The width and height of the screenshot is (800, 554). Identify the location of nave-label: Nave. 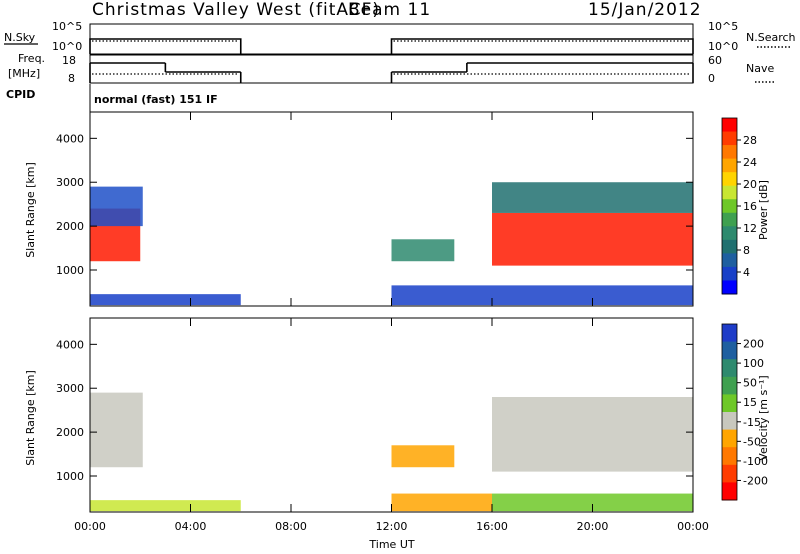
(760, 68).